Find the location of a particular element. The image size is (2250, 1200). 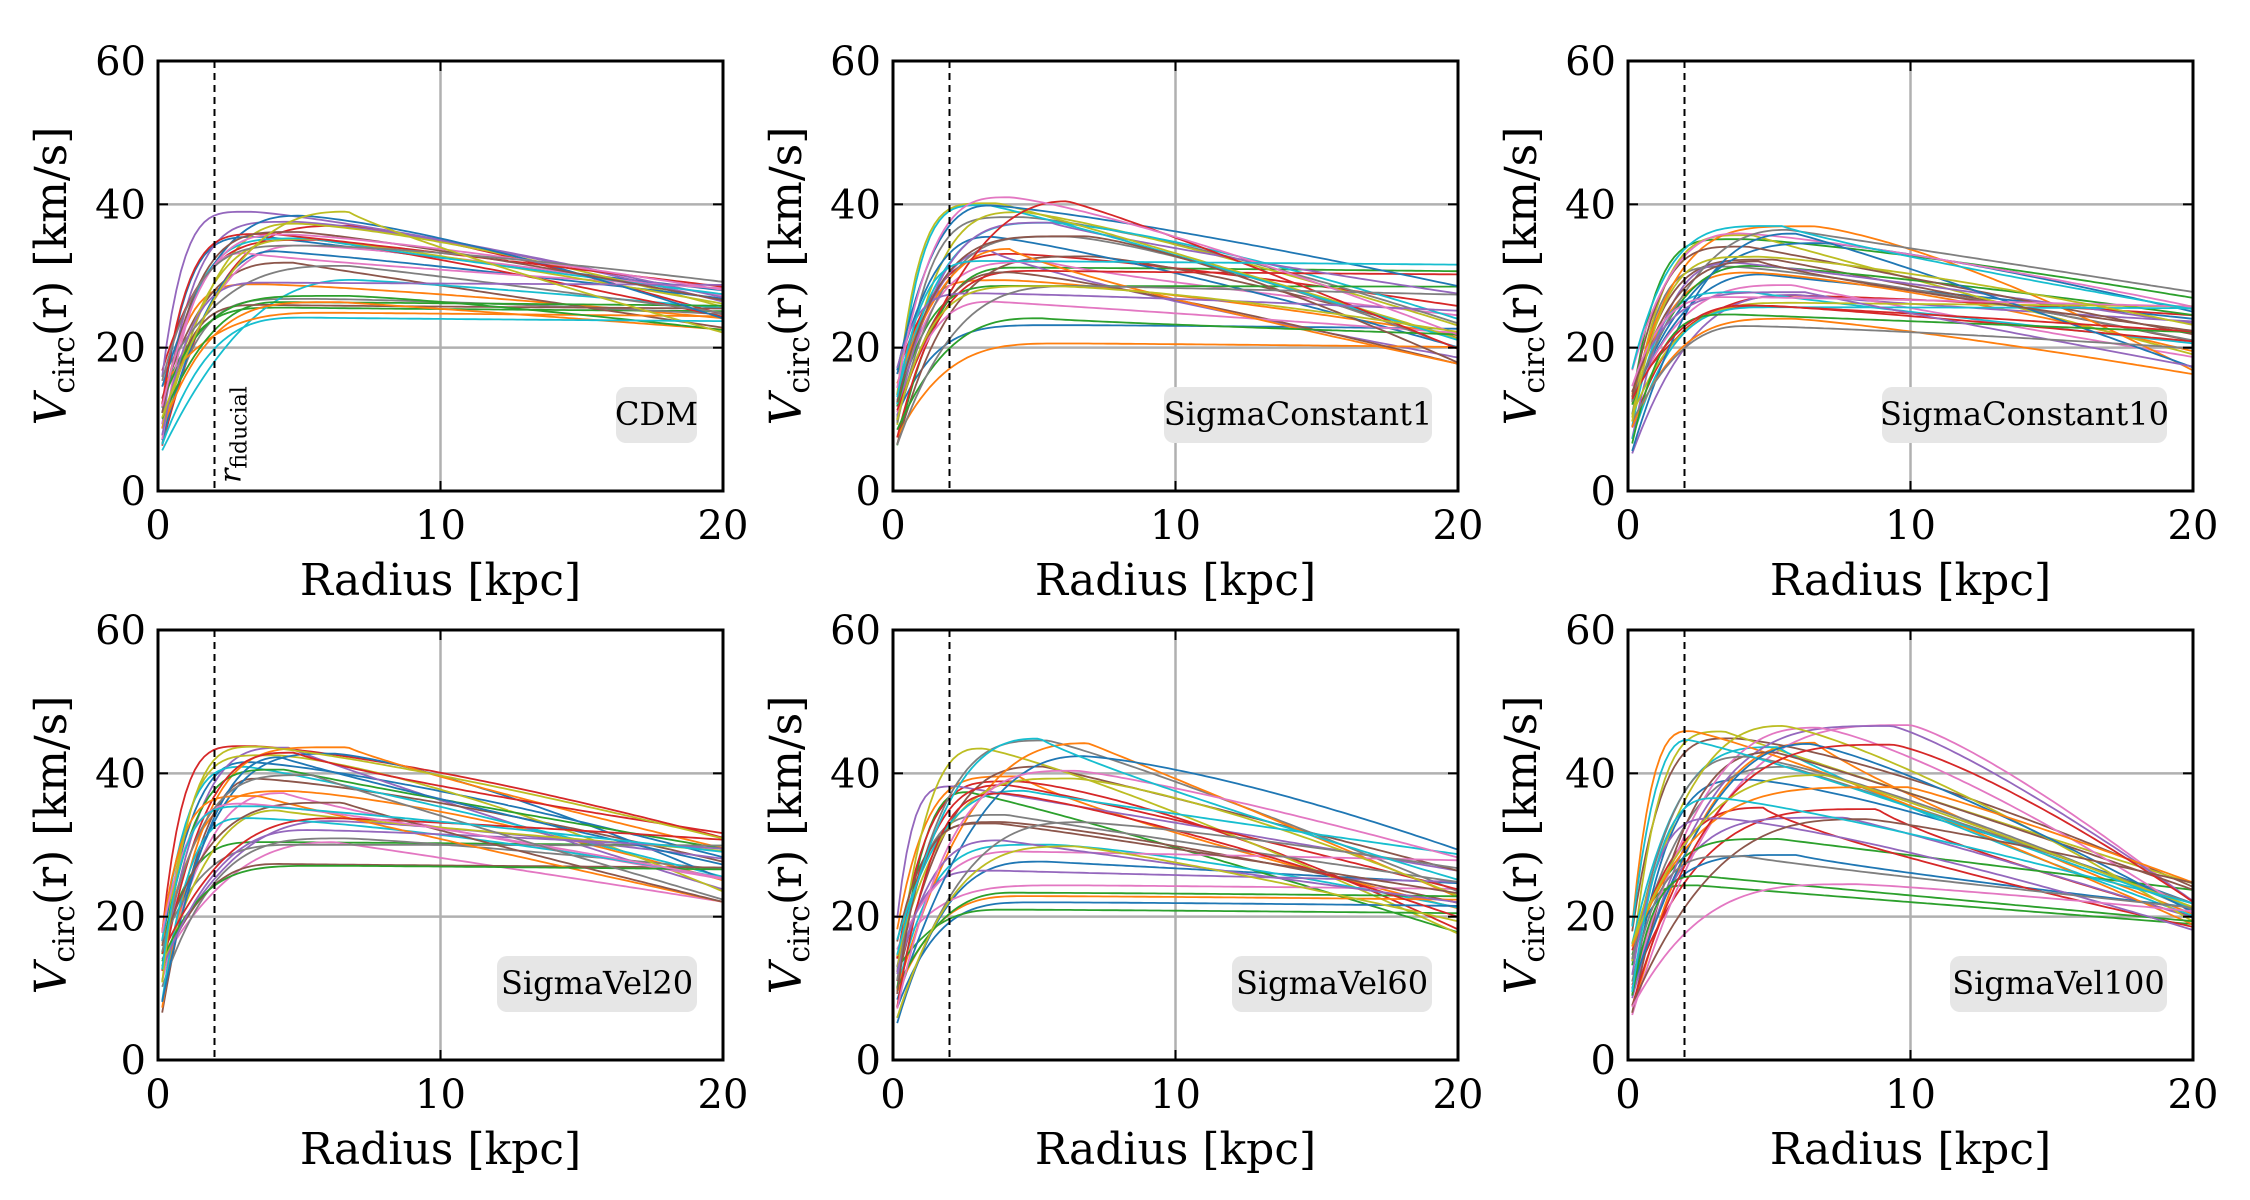

panel-label: SigmaConstant10 is located at coordinates (2024, 414).